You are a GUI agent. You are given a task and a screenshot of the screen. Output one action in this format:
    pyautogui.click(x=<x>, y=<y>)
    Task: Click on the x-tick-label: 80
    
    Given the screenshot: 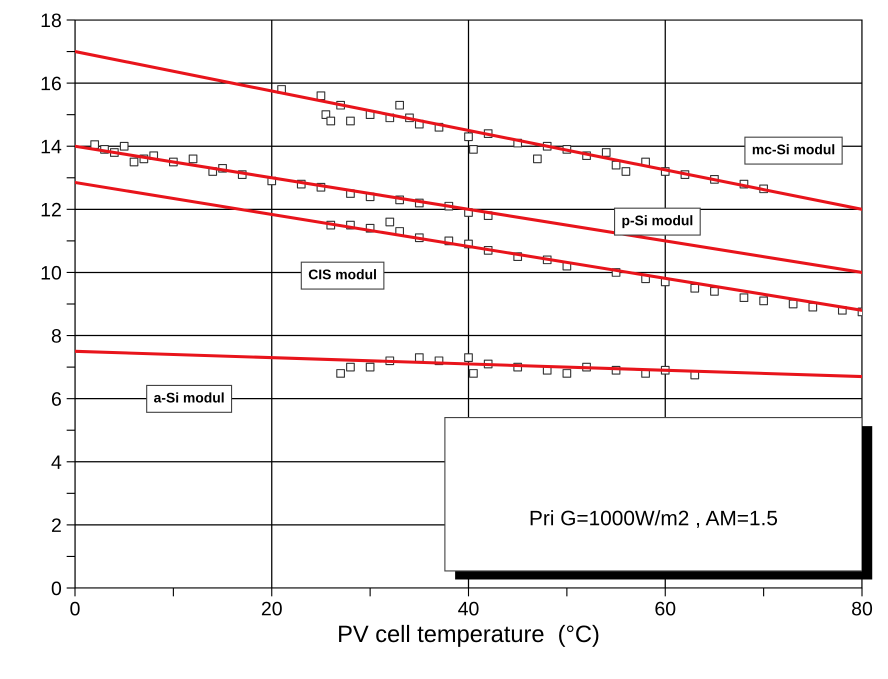 What is the action you would take?
    pyautogui.click(x=862, y=609)
    